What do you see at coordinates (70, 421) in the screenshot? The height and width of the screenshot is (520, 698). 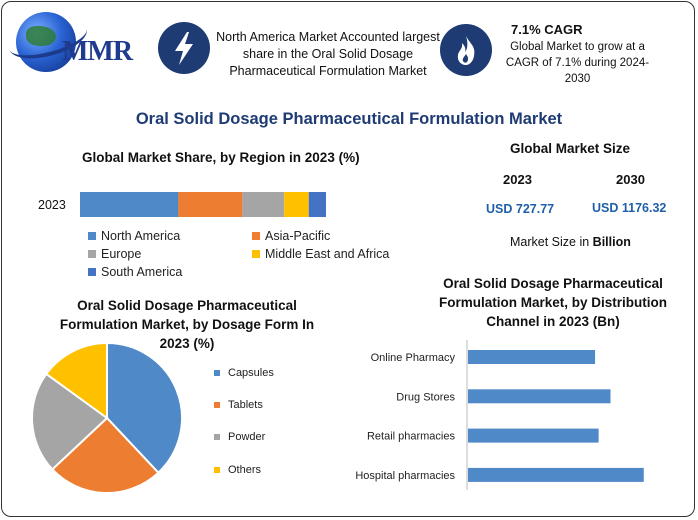 I see `pie-slice-powder` at bounding box center [70, 421].